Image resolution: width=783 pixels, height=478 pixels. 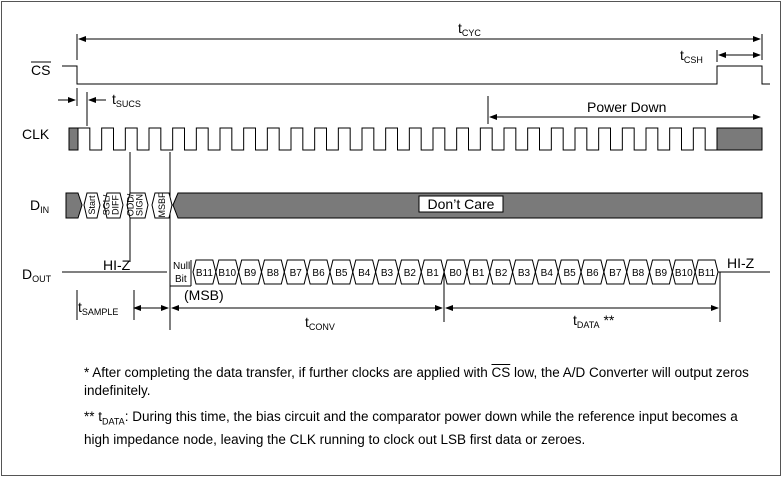 What do you see at coordinates (626, 107) in the screenshot?
I see `power-down-label: Power Down` at bounding box center [626, 107].